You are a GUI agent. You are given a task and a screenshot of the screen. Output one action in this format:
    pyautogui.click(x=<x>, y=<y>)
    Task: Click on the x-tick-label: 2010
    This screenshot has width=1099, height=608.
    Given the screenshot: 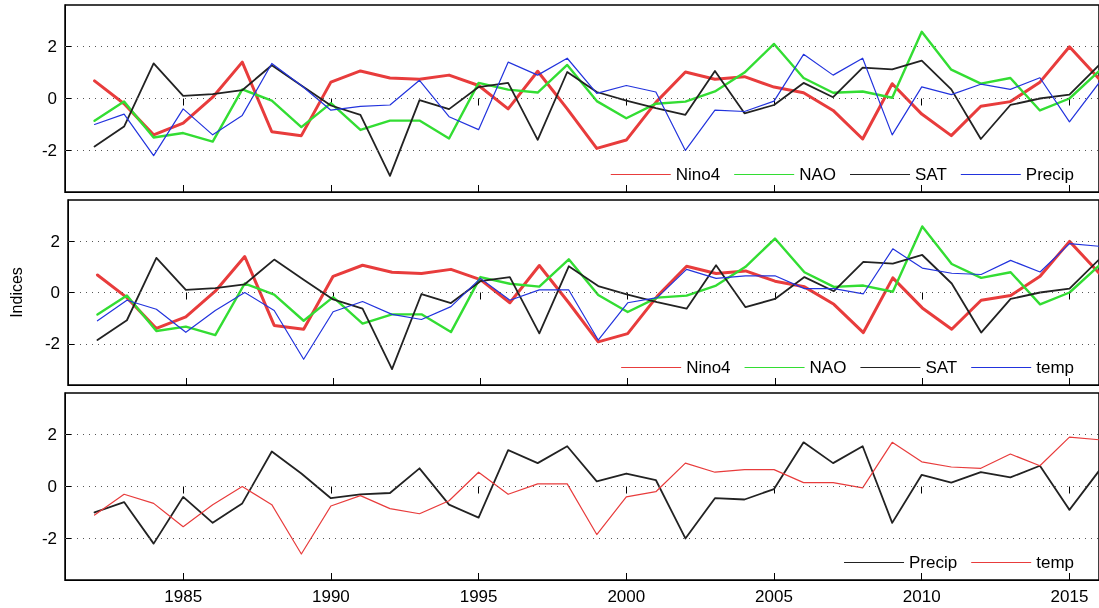 What is the action you would take?
    pyautogui.click(x=921, y=596)
    